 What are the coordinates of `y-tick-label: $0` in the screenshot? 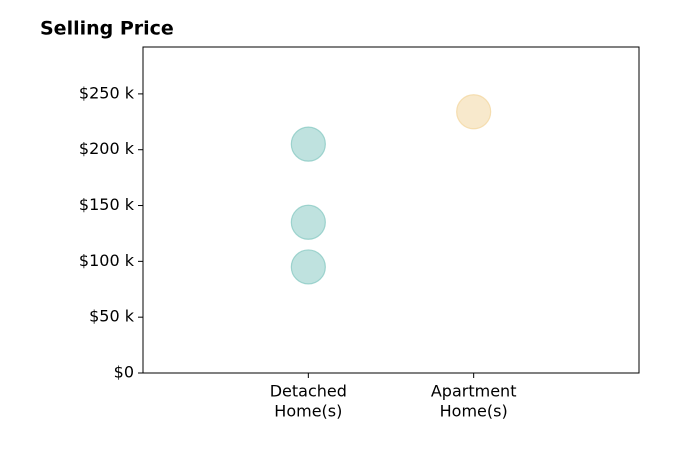 It's located at (124, 372).